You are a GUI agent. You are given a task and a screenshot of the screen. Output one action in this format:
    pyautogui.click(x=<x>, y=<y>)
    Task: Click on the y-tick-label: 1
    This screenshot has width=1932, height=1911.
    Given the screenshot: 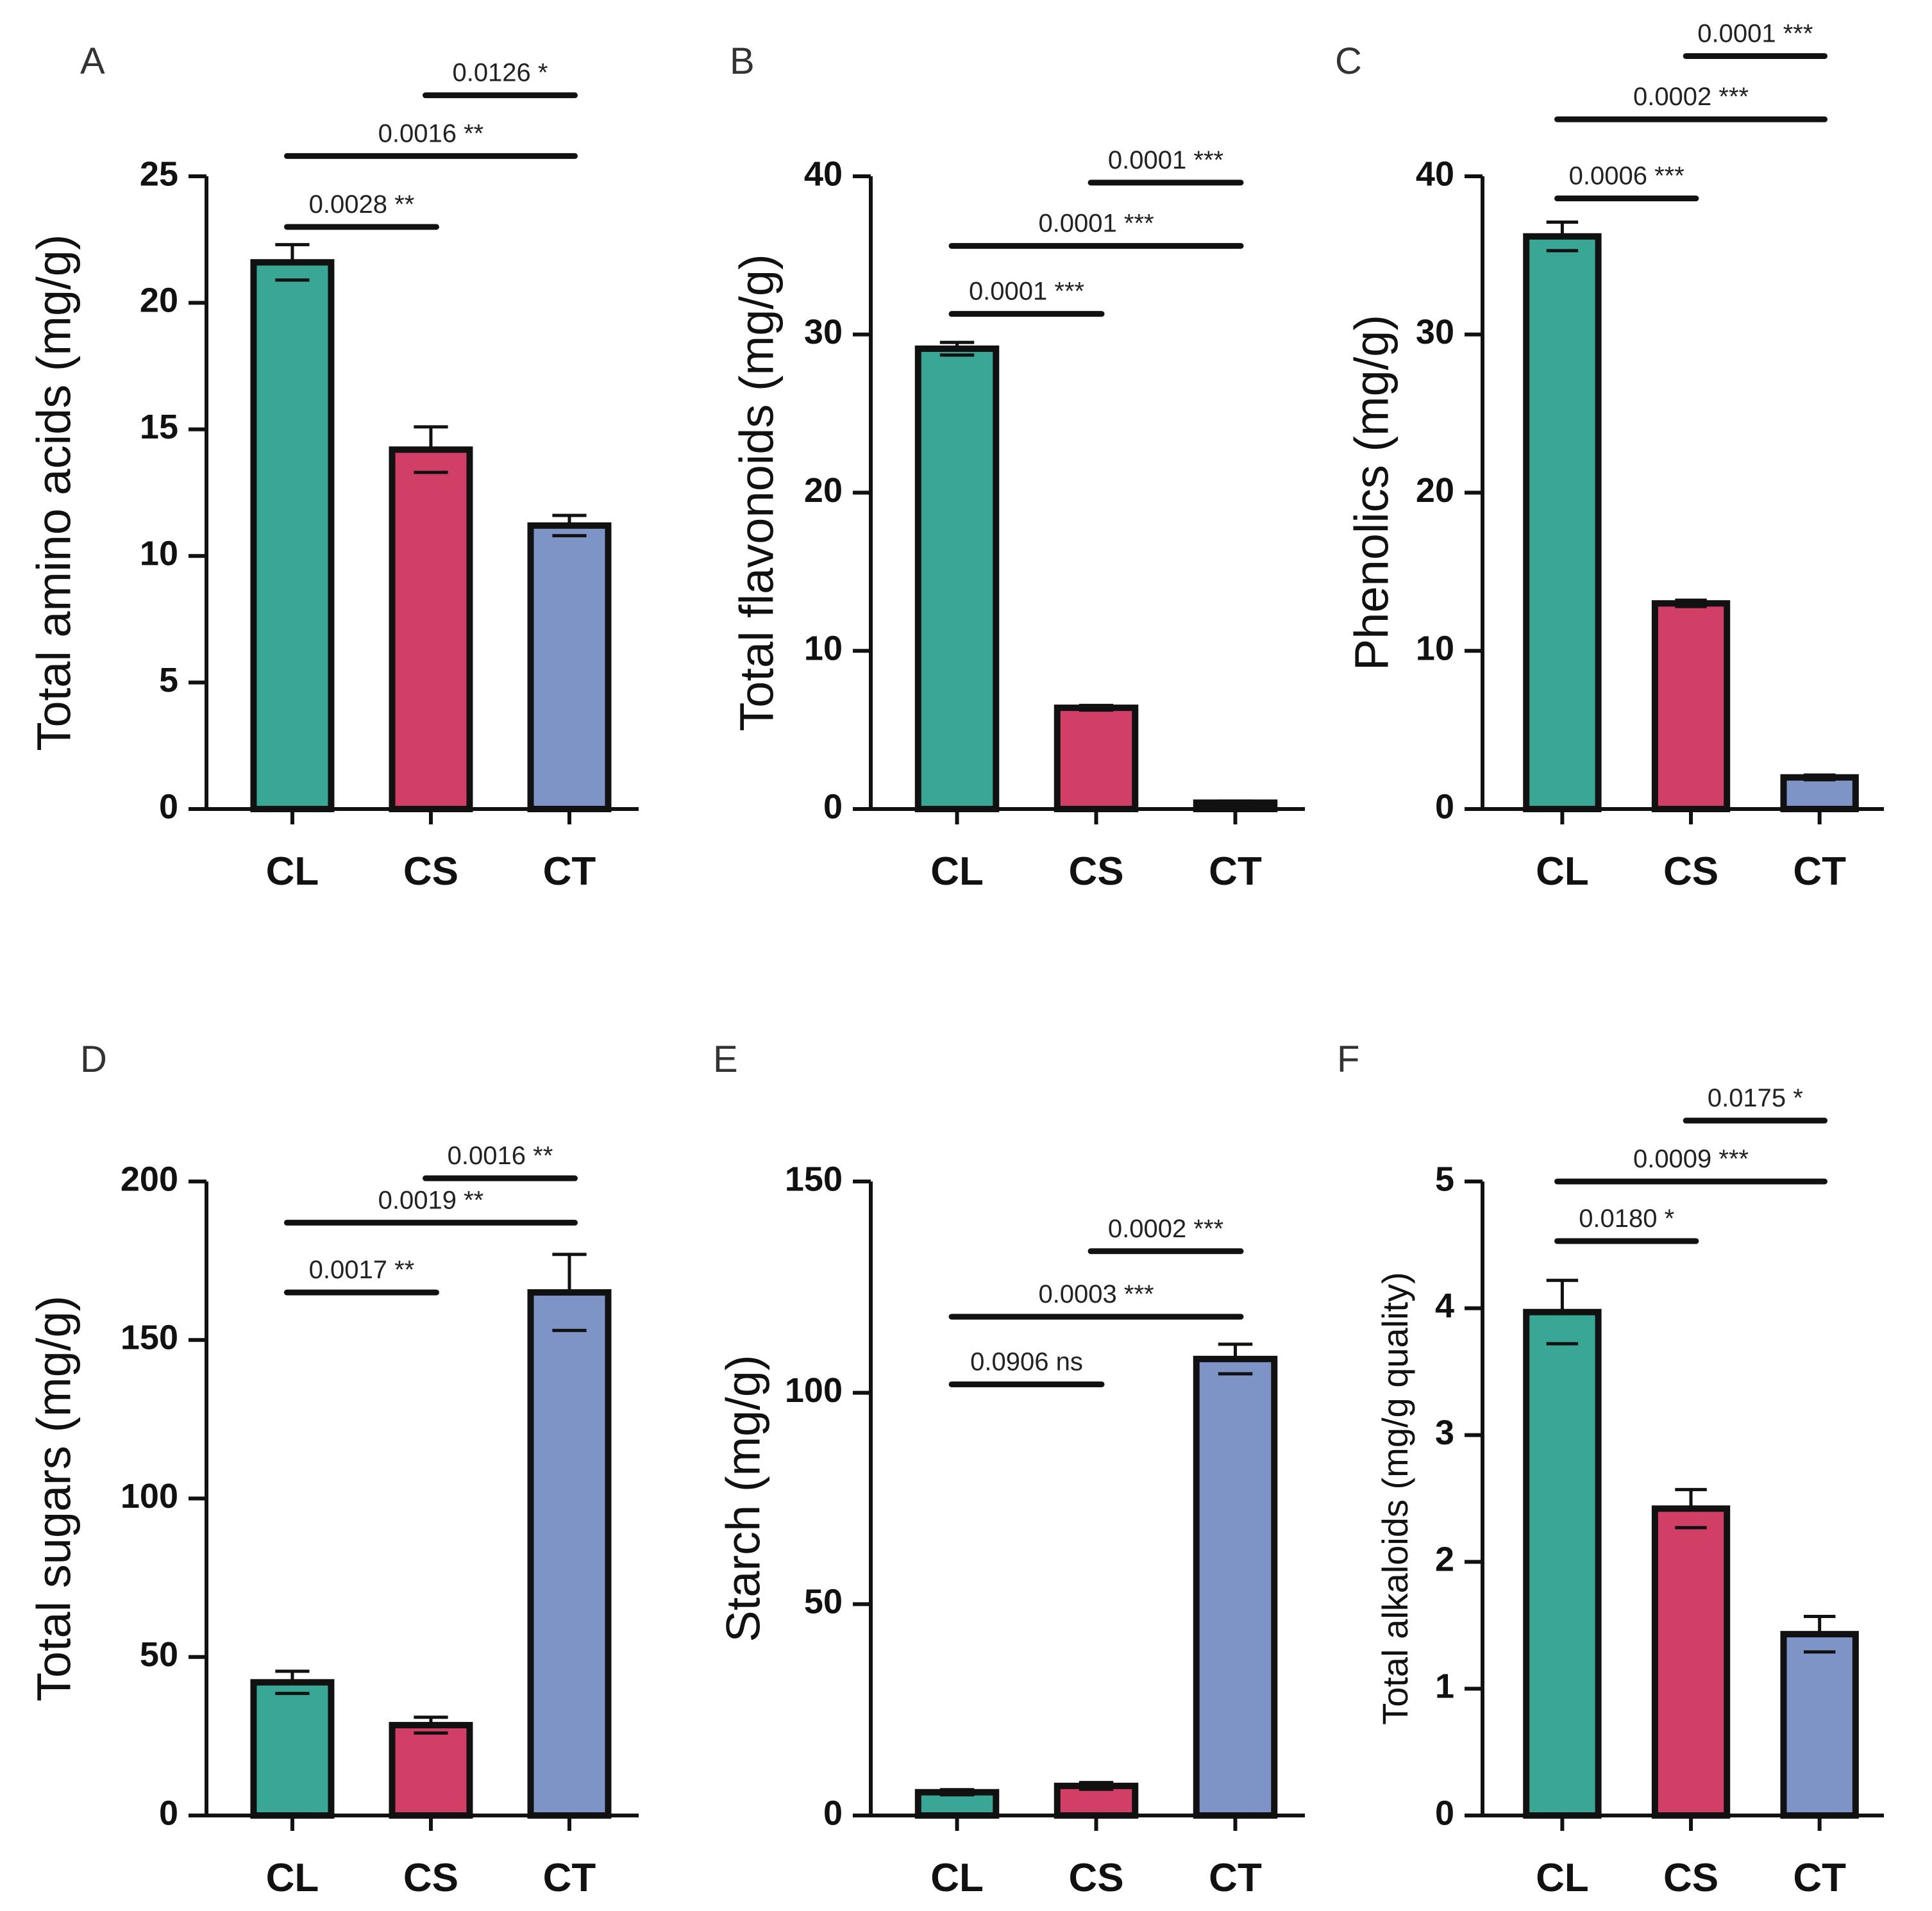 What is the action you would take?
    pyautogui.click(x=1444, y=1686)
    